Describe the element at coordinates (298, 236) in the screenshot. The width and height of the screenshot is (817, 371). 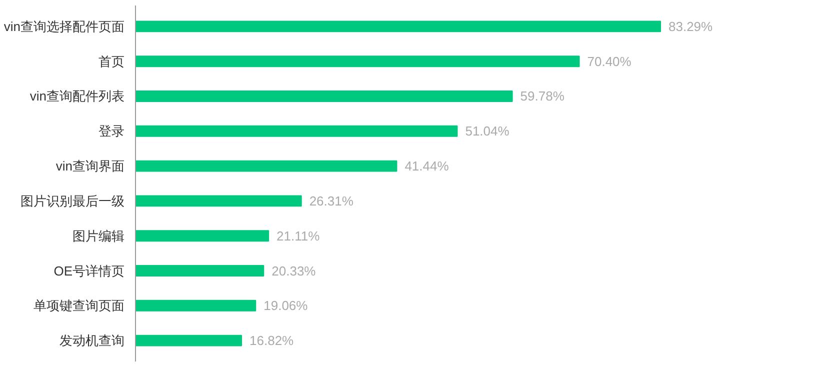
I see `data-label: 21.11%` at that location.